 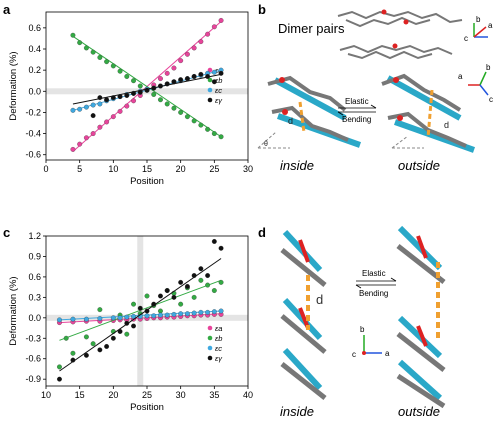 What do you see at coordinates (356, 119) in the screenshot?
I see `bending-label-b: Bending` at bounding box center [356, 119].